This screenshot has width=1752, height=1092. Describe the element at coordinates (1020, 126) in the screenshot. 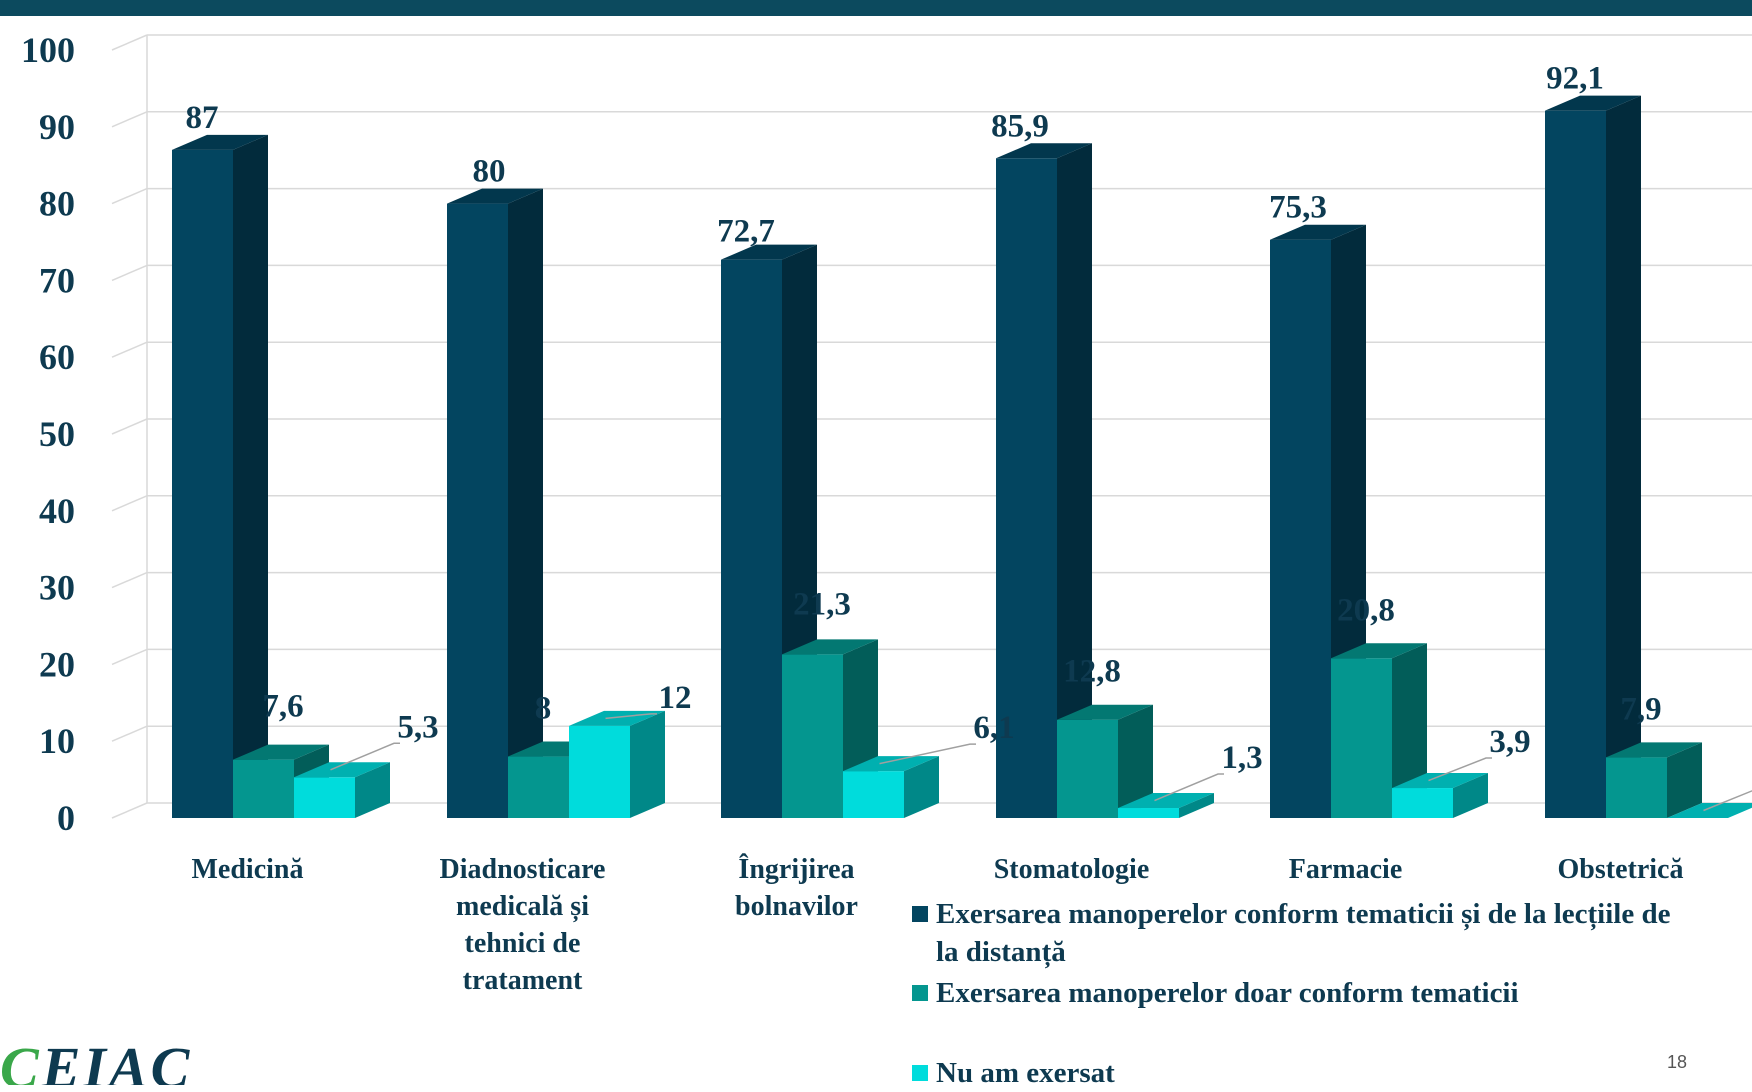

I see `data-label-1-4: 85,9` at that location.